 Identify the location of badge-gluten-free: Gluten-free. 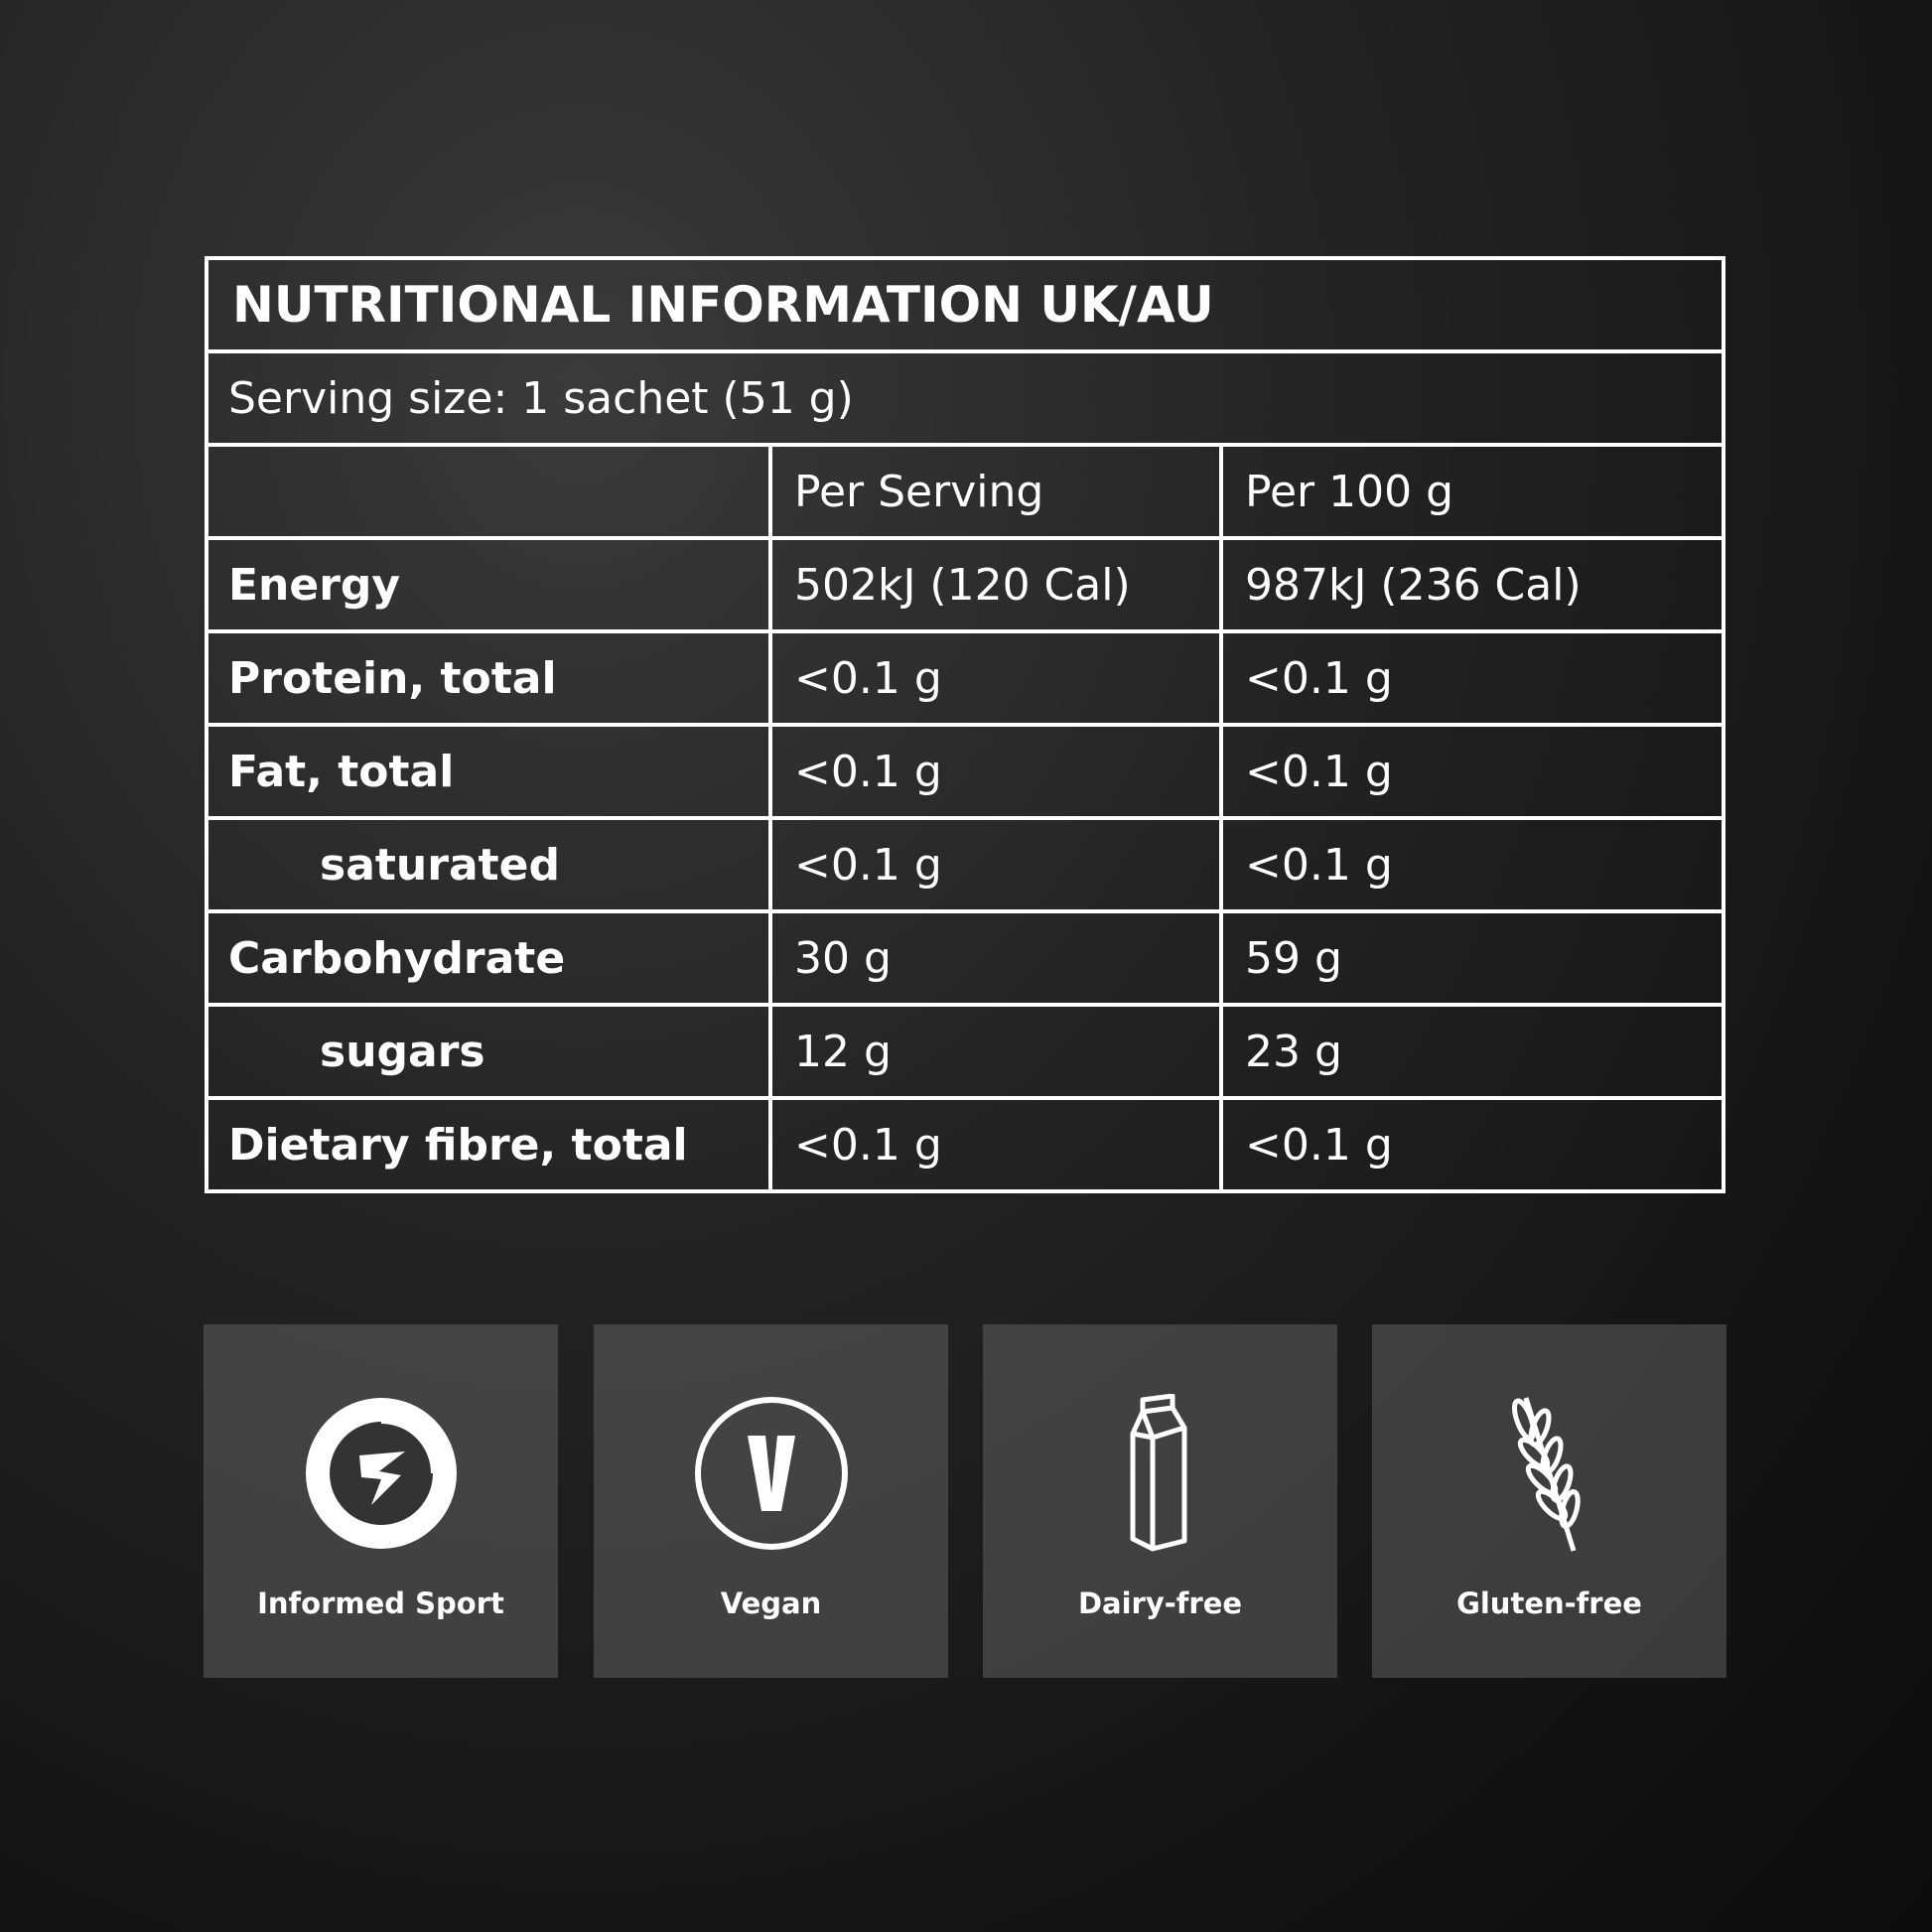
(1549, 1501).